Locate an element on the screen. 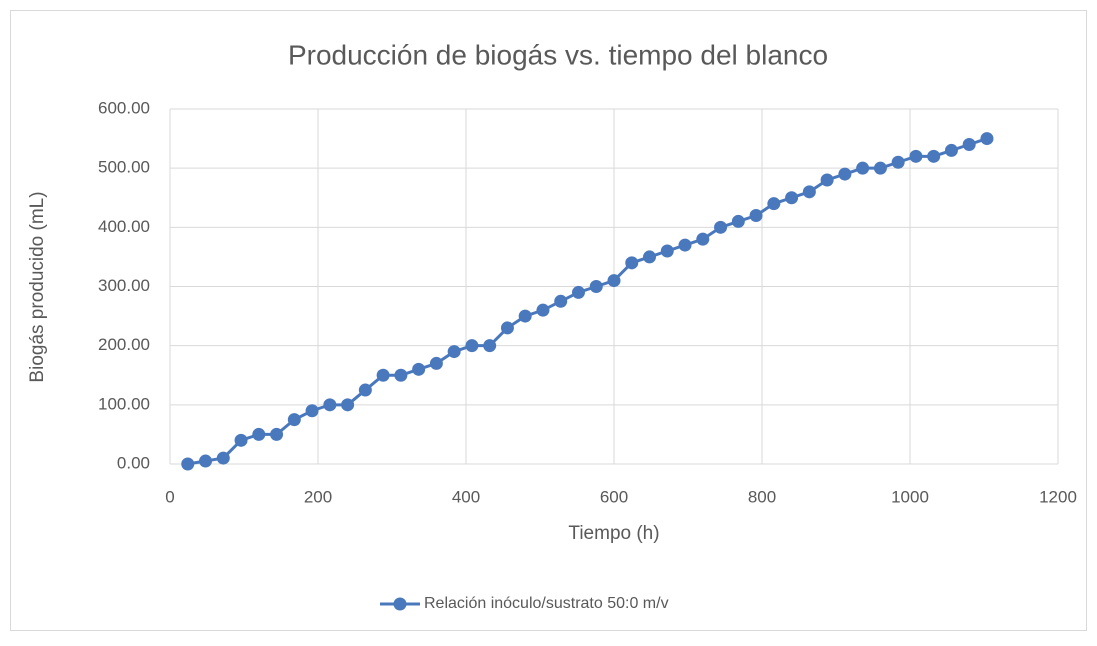  y-tick-label: 100.00 is located at coordinates (124, 403).